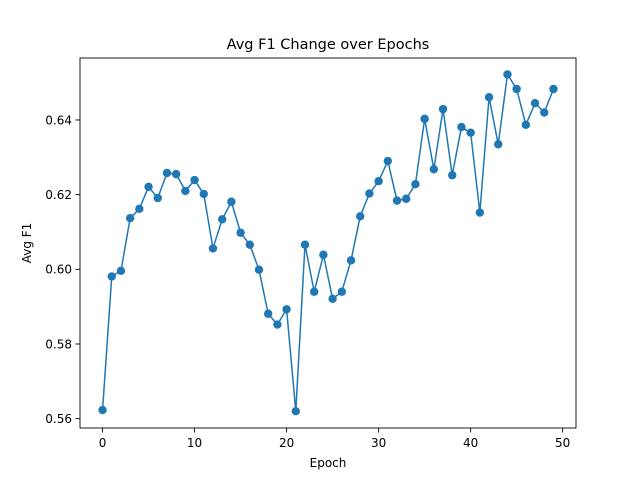 This screenshot has height=480, width=640. I want to click on y-tick-label: 0.56, so click(58, 419).